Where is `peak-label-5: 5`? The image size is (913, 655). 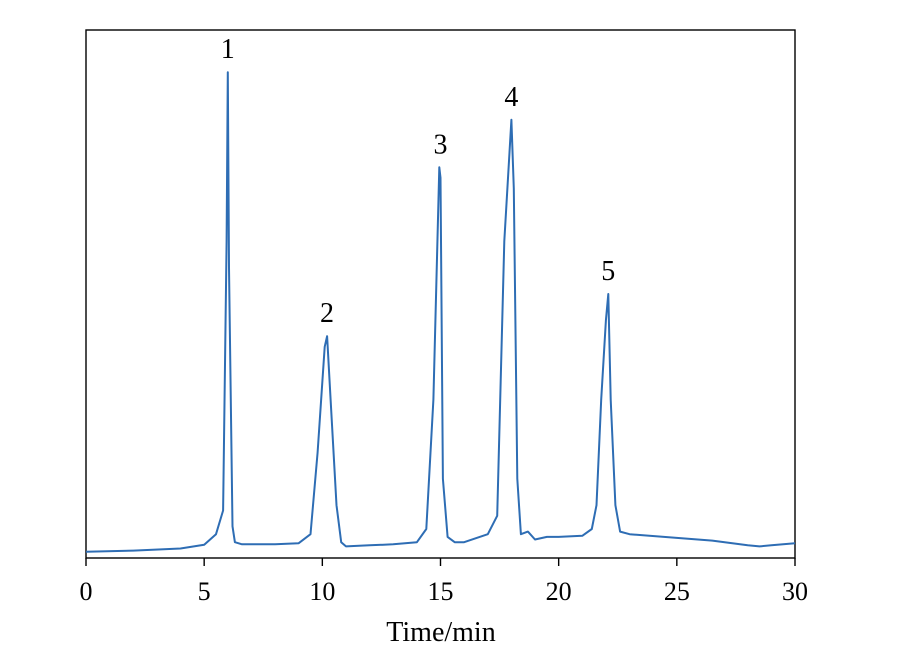 peak-label-5: 5 is located at coordinates (608, 271).